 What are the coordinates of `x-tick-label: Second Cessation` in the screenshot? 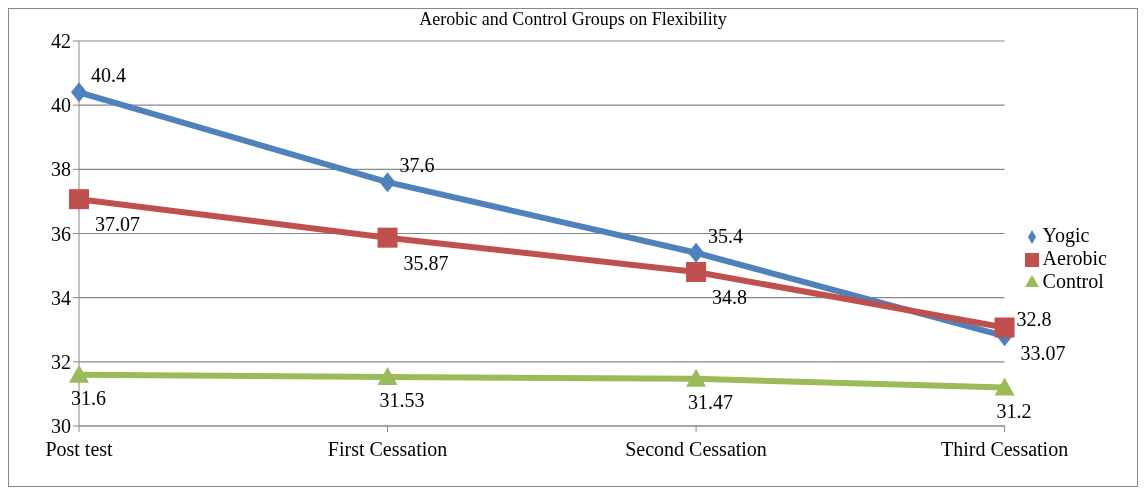 It's located at (696, 449).